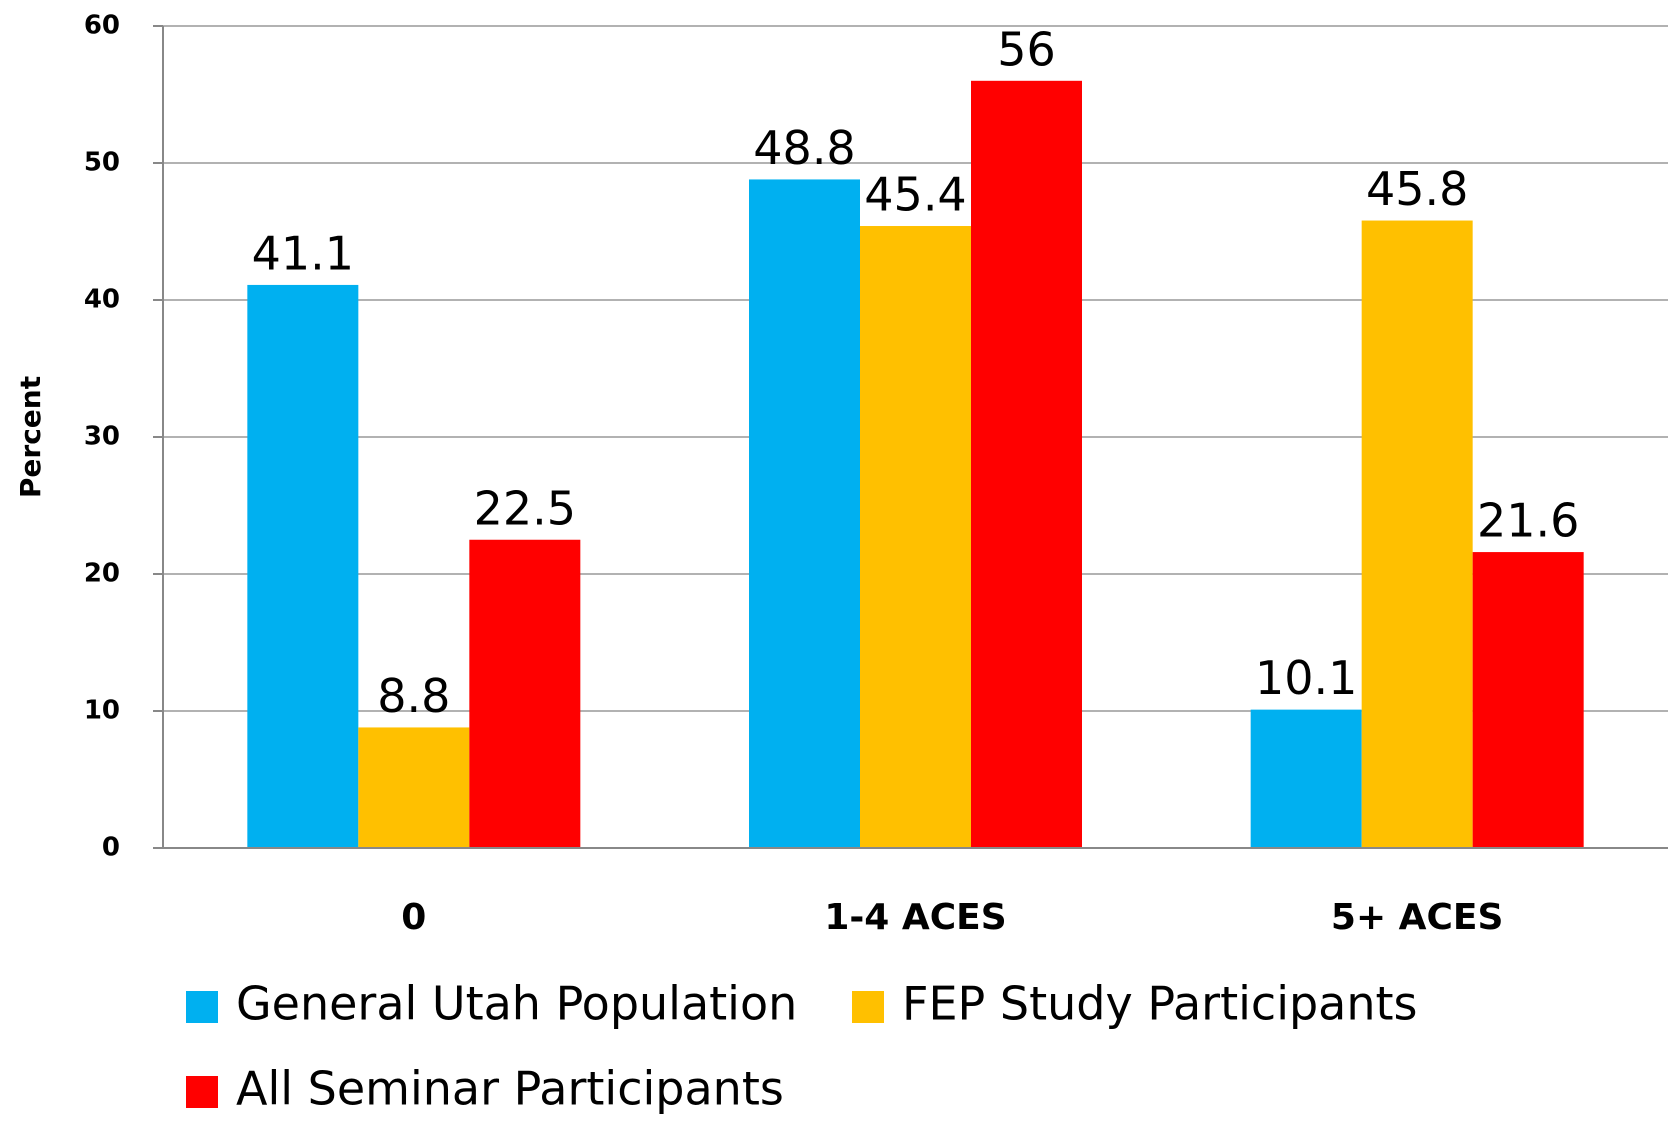 This screenshot has width=1671, height=1123. What do you see at coordinates (102, 711) in the screenshot?
I see `y-tick-label: 10` at bounding box center [102, 711].